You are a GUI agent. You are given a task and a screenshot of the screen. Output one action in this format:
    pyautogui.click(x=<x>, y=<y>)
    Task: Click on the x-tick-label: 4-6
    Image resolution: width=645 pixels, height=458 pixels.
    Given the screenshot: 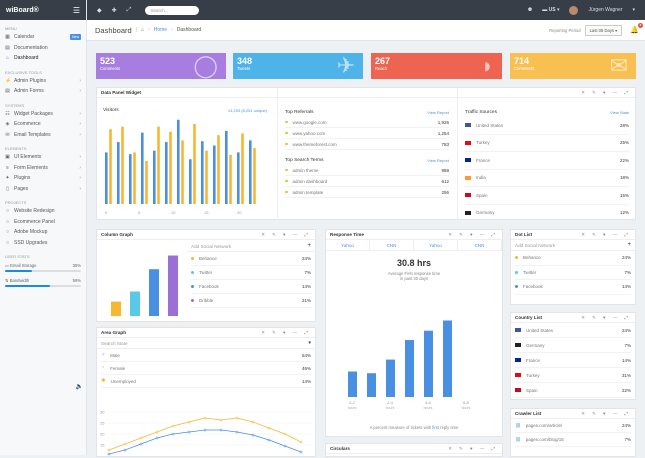 What is the action you would take?
    pyautogui.click(x=428, y=402)
    